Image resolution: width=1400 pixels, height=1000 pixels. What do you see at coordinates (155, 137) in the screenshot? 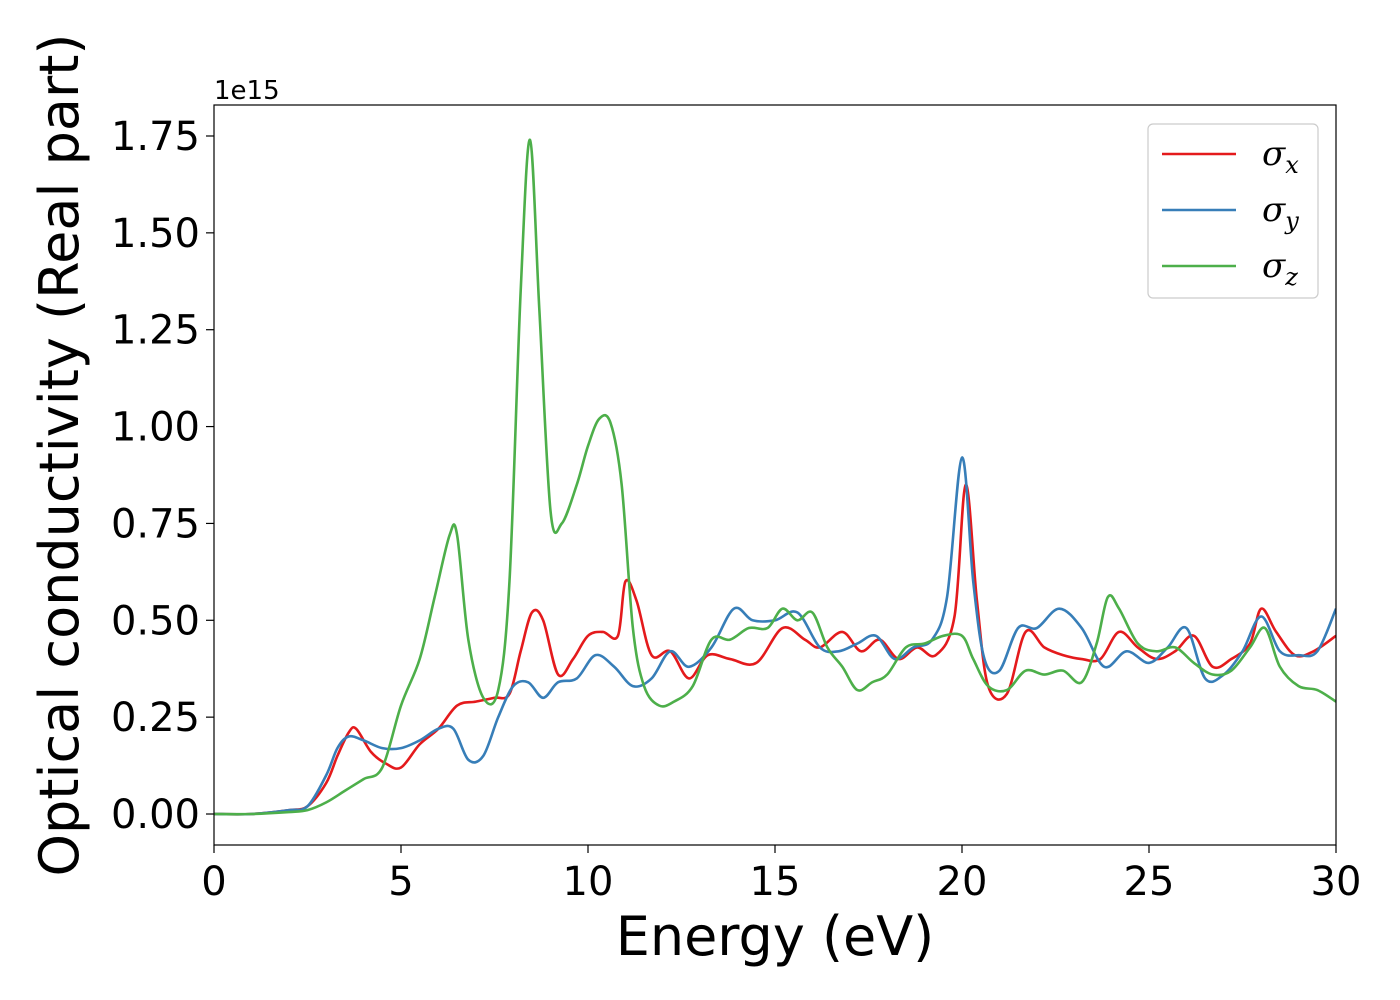
I see `y-tick-label: 1.75` at bounding box center [155, 137].